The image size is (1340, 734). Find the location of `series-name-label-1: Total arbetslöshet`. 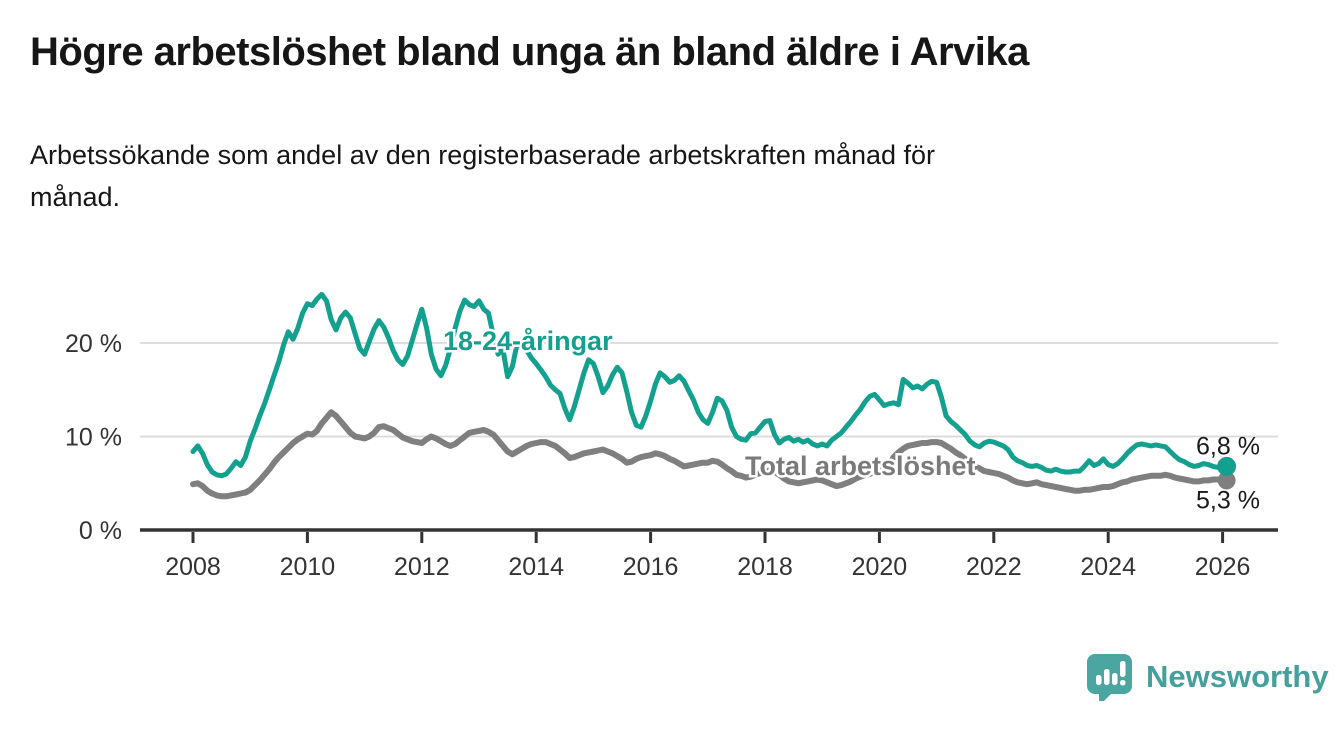

series-name-label-1: Total arbetslöshet is located at coordinates (860, 466).